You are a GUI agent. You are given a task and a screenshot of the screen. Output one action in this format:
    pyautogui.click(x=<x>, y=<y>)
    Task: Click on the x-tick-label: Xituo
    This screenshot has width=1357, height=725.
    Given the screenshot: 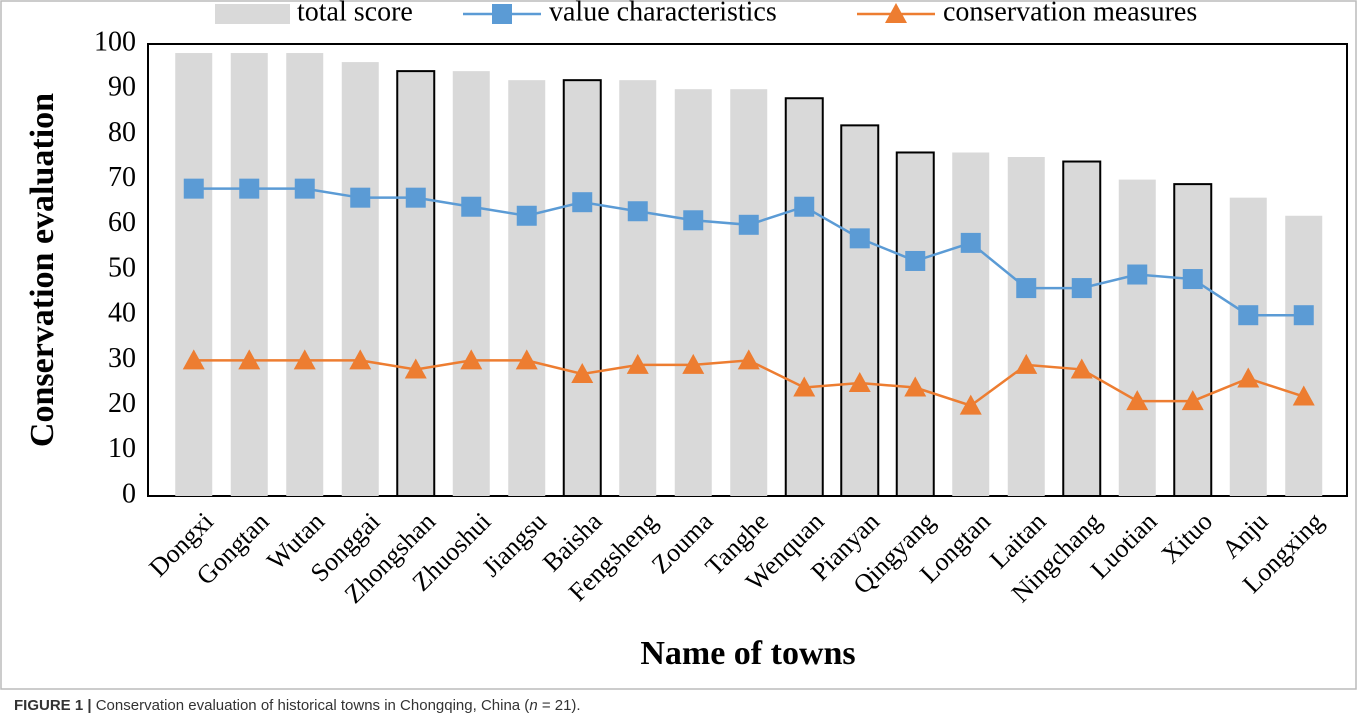 What is the action you would take?
    pyautogui.click(x=1187, y=538)
    